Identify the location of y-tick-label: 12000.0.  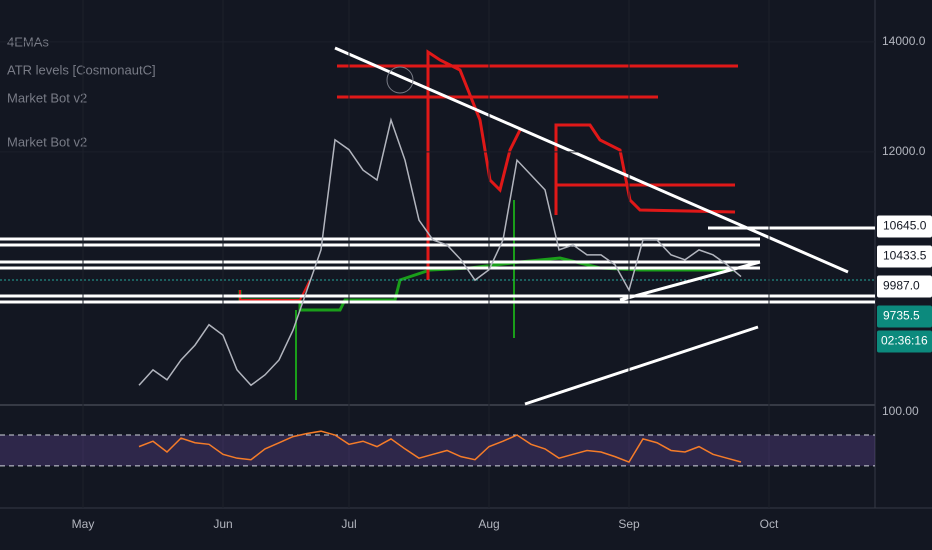
(904, 151).